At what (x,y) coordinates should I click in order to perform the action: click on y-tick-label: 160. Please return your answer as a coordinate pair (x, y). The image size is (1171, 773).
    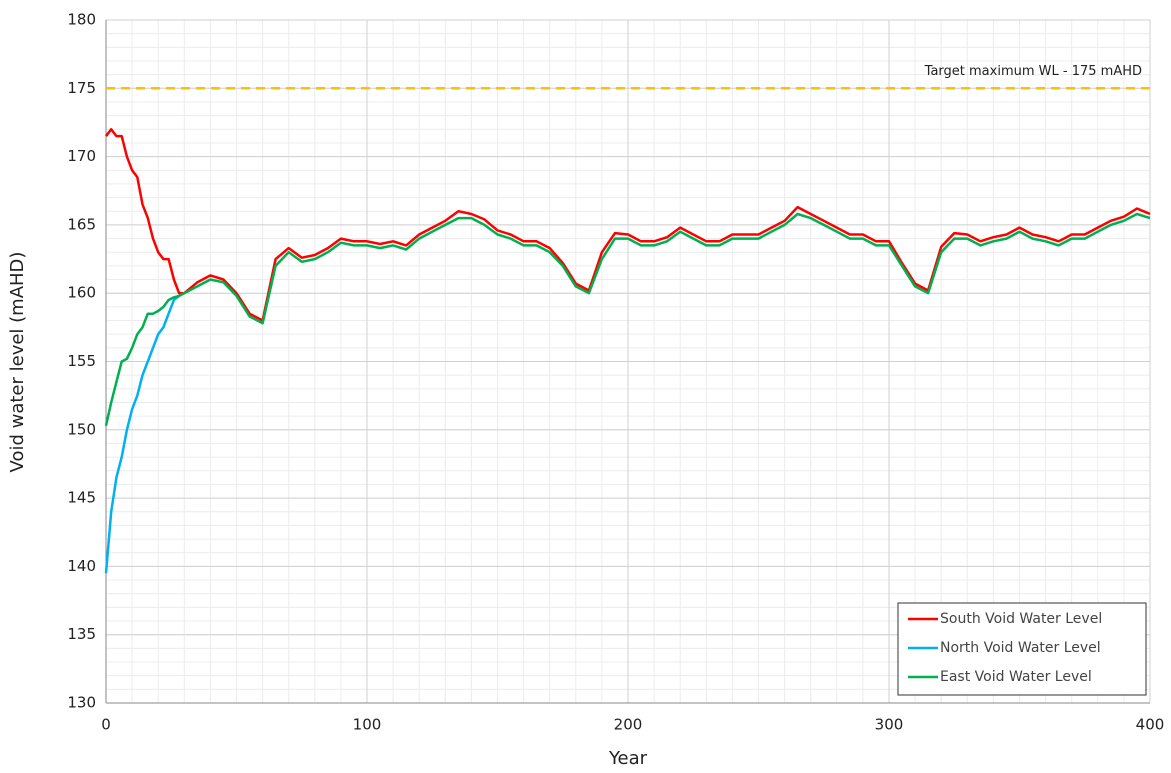
    Looking at the image, I should click on (81, 293).